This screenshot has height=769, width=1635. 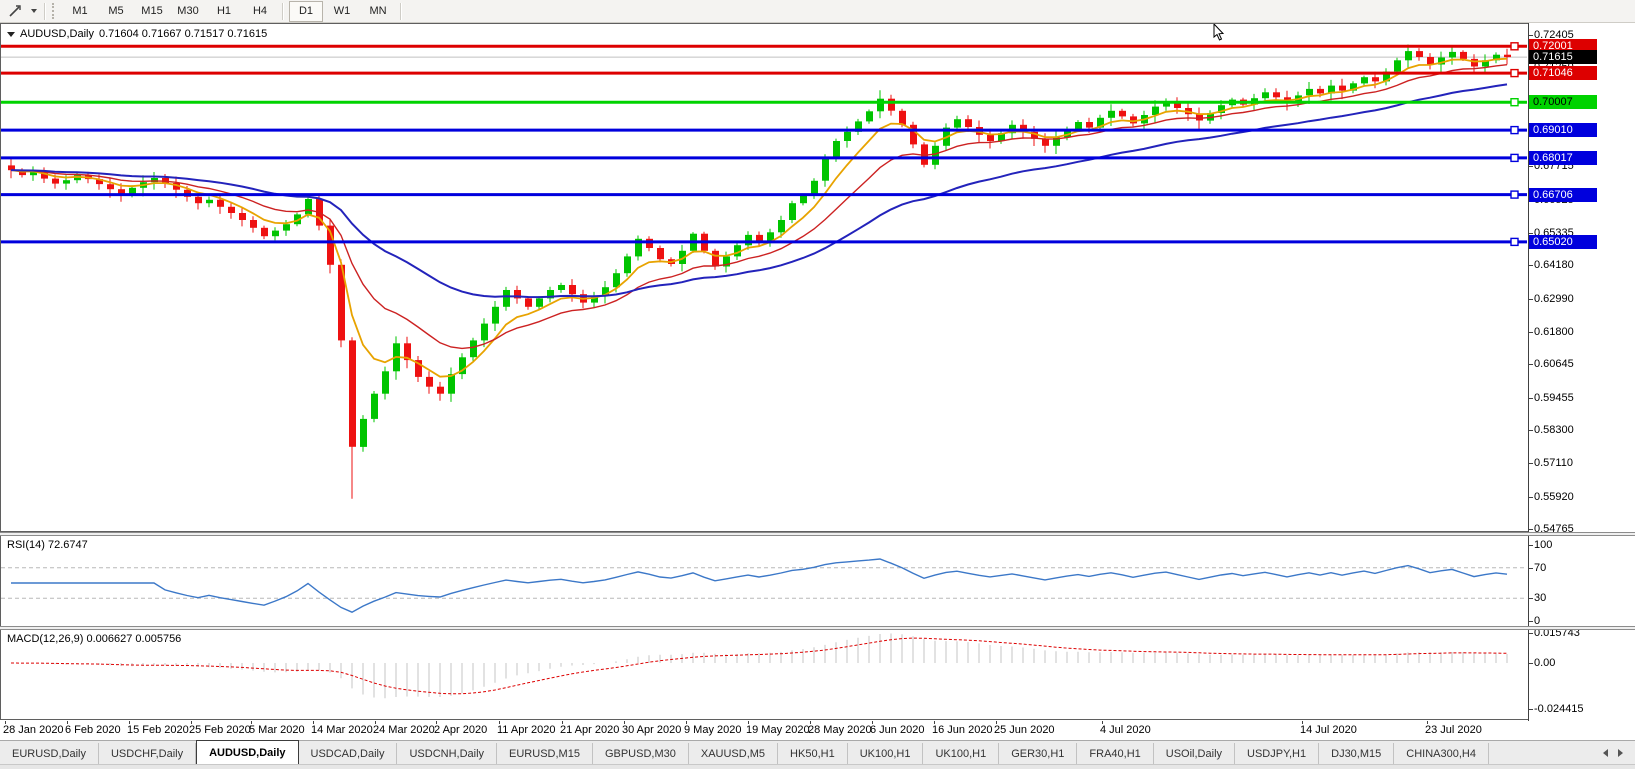 I want to click on hline-price-badge: 0.69010, so click(x=1563, y=130).